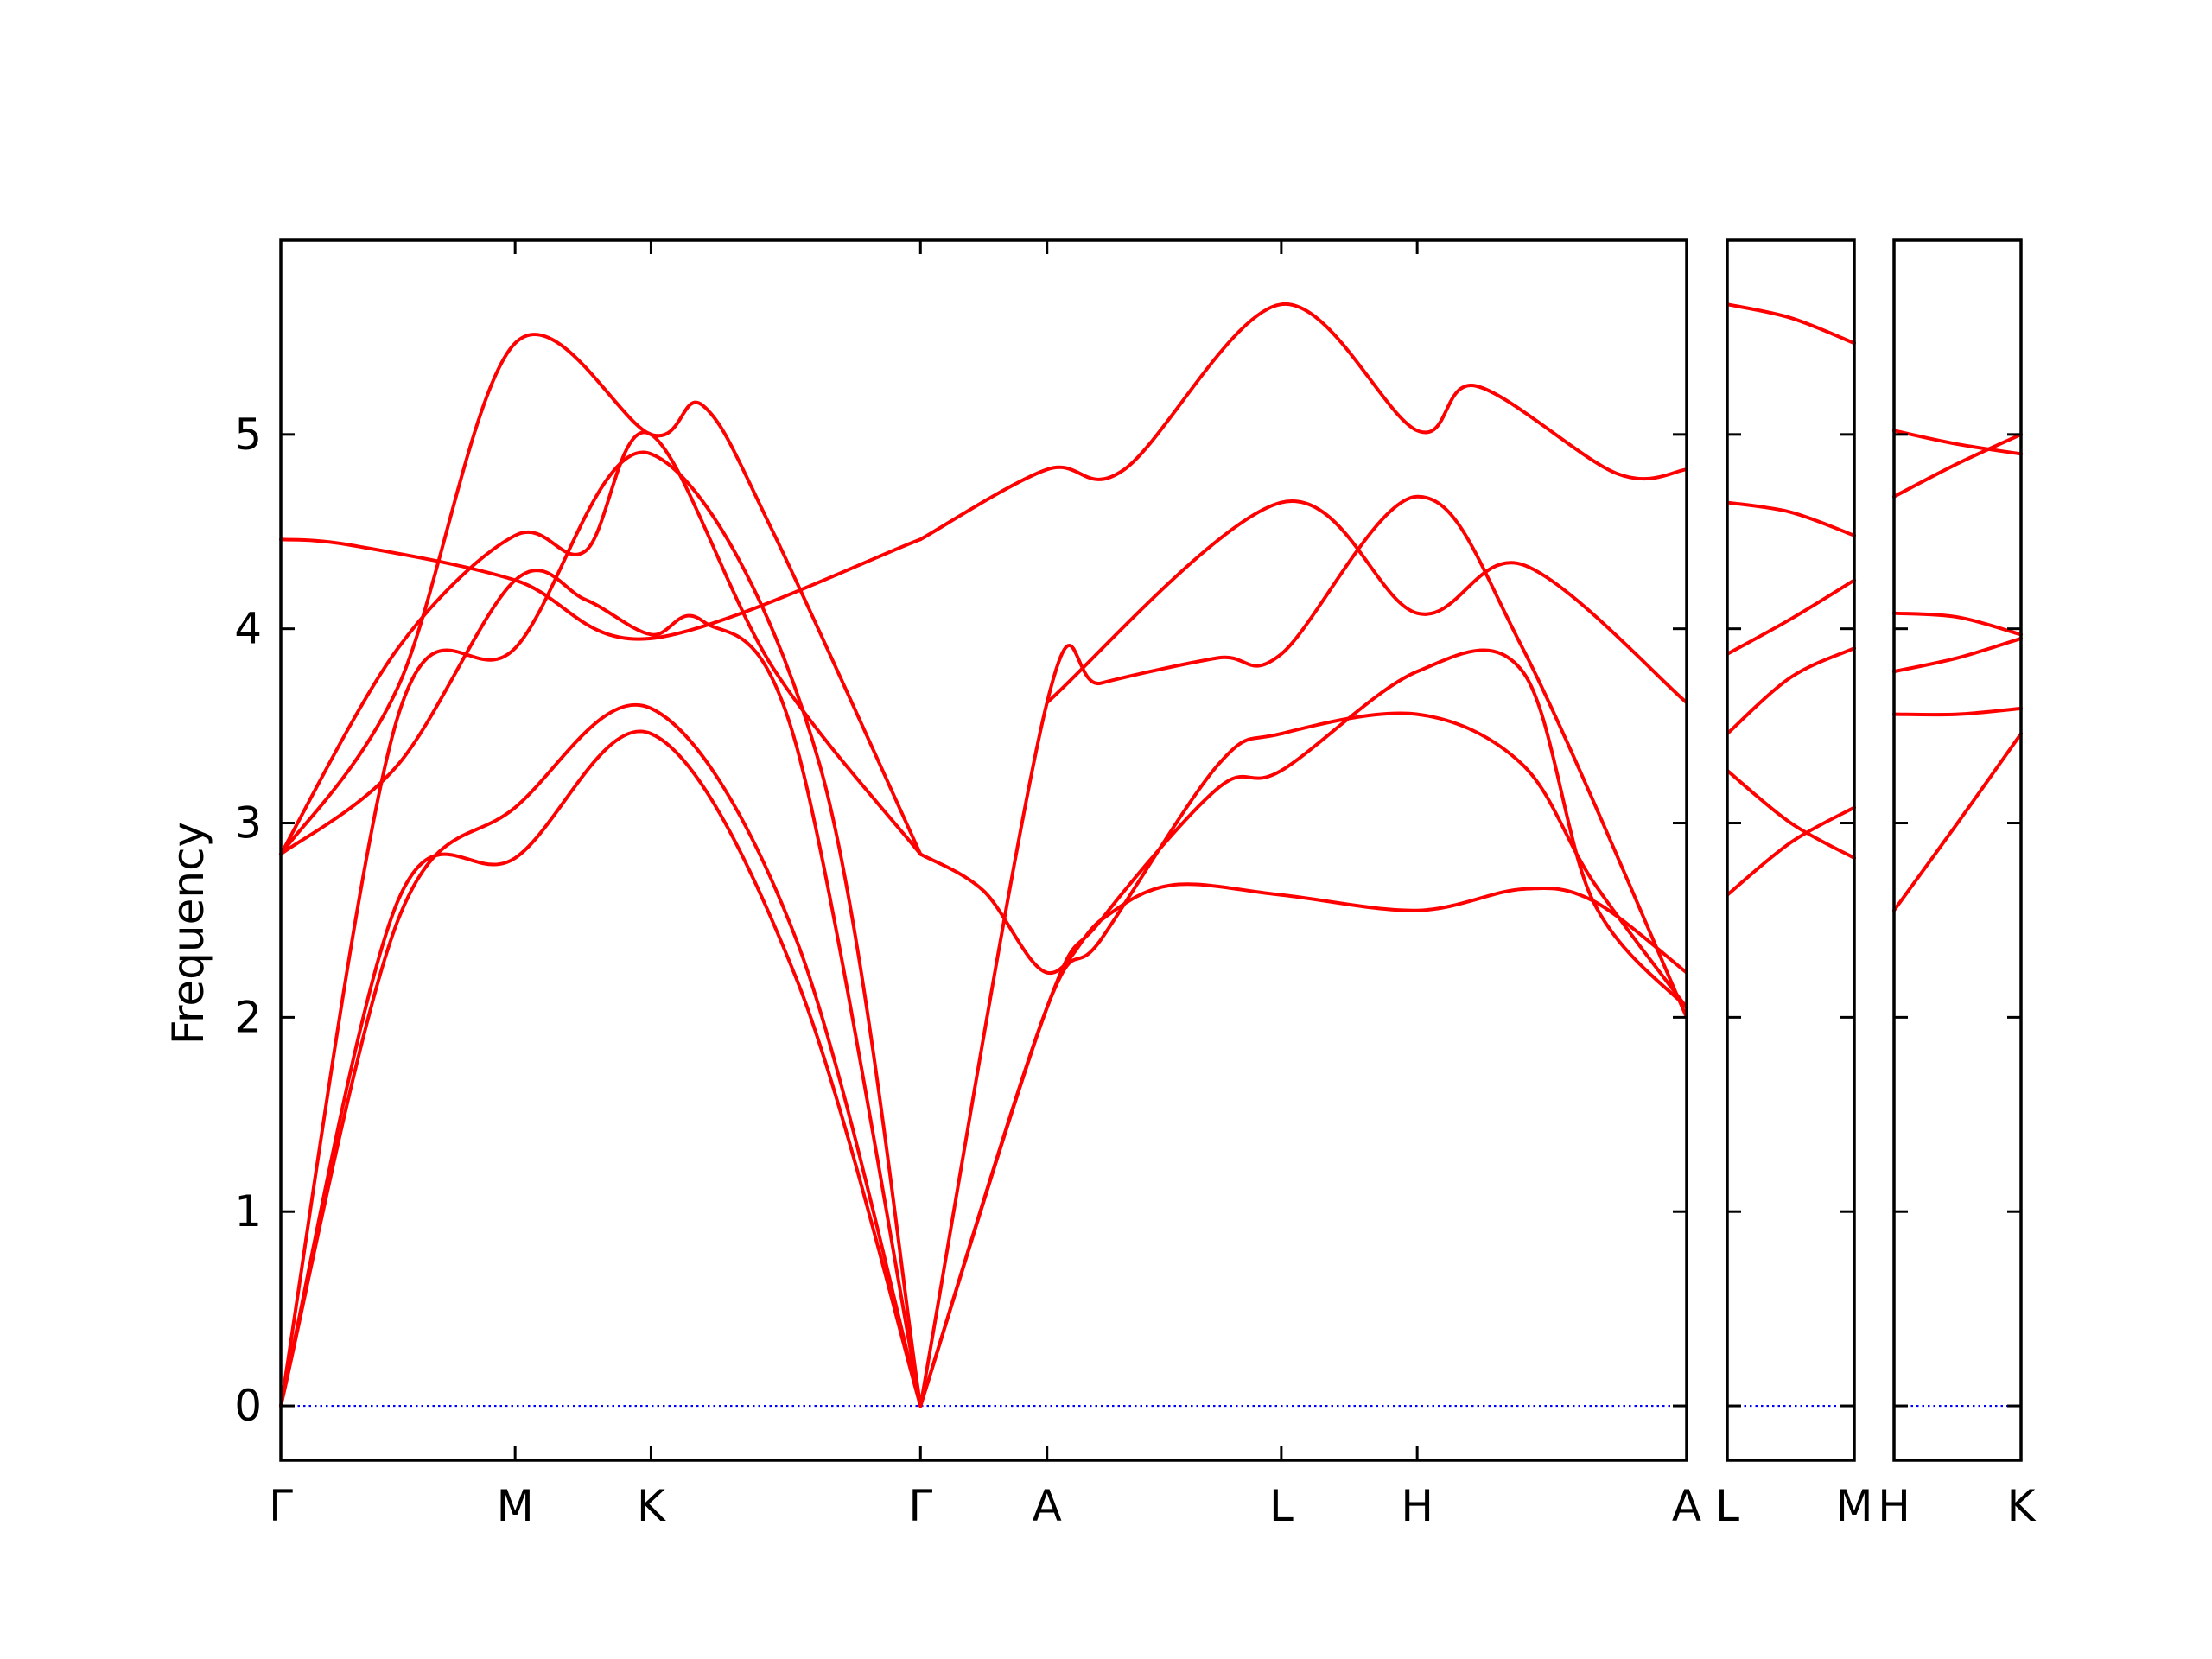 The image size is (2212, 1659). What do you see at coordinates (248, 1211) in the screenshot?
I see `y-tick-label: 1` at bounding box center [248, 1211].